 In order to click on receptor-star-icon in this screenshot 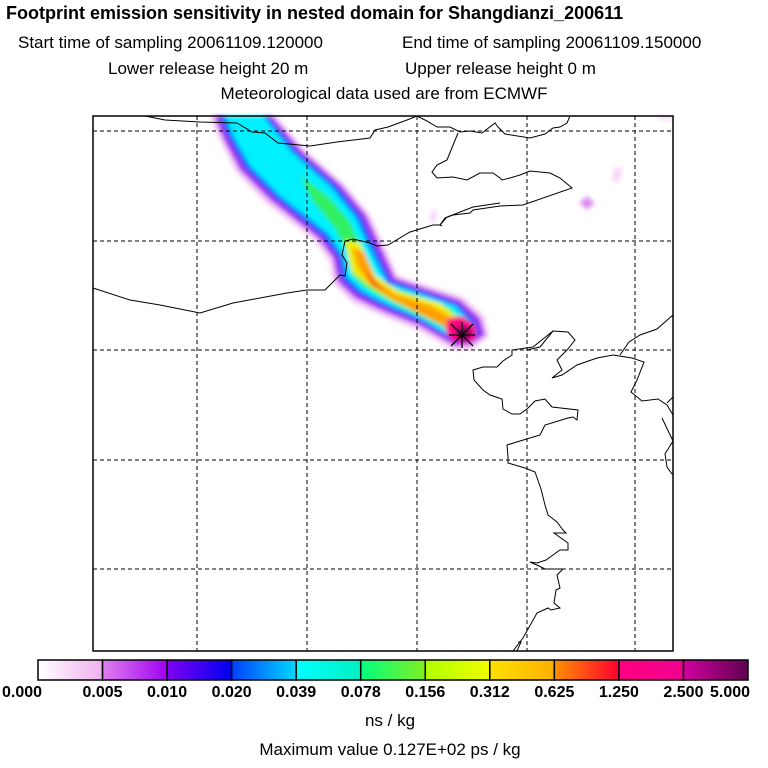, I will do `click(462, 335)`.